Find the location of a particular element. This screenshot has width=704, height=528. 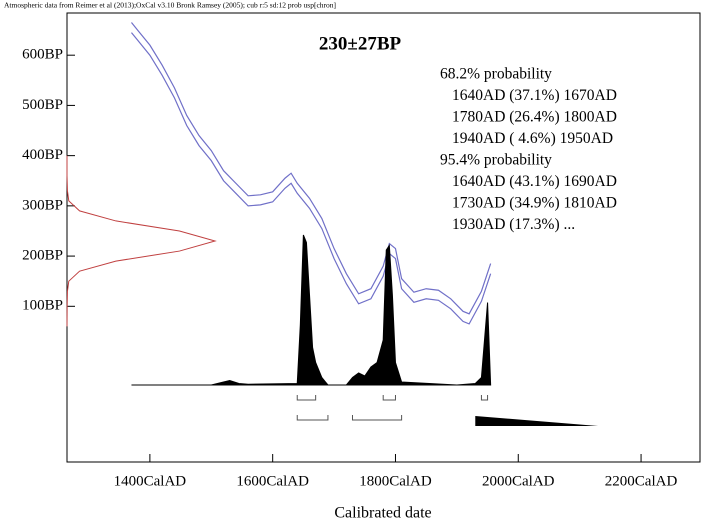

x-tick-label: 1800CalAD is located at coordinates (395, 481).